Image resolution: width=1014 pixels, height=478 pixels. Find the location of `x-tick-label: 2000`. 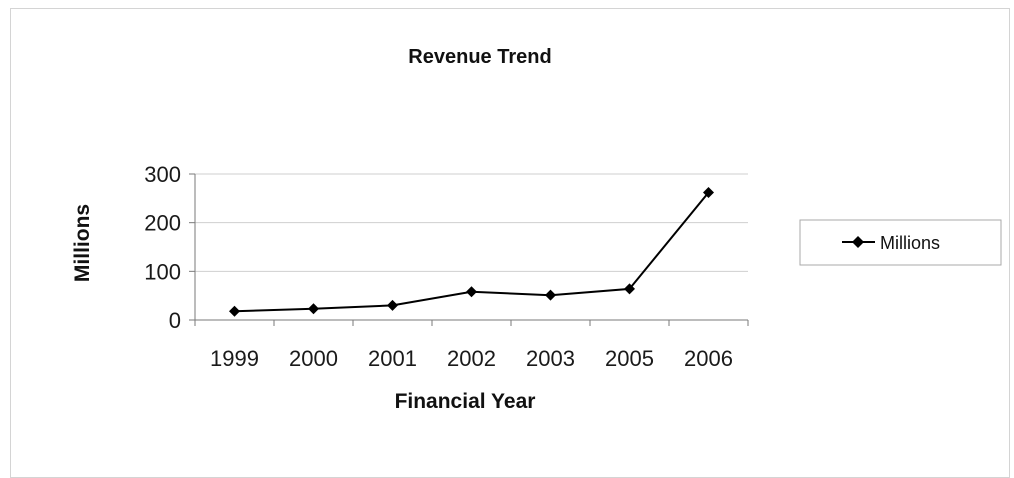

x-tick-label: 2000 is located at coordinates (313, 358).